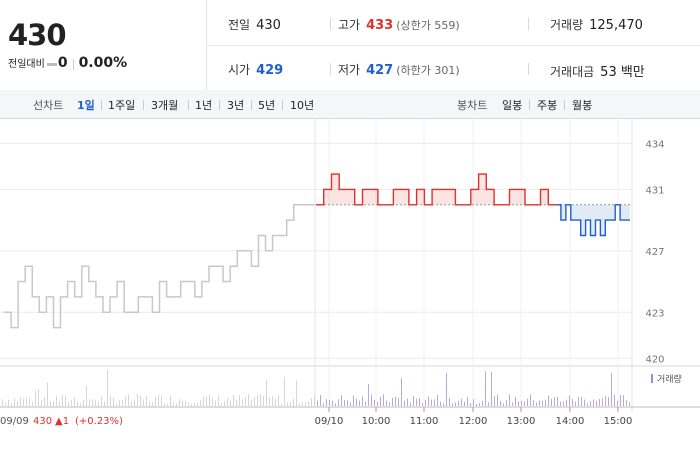  I want to click on footer-change: ▲1, so click(62, 421).